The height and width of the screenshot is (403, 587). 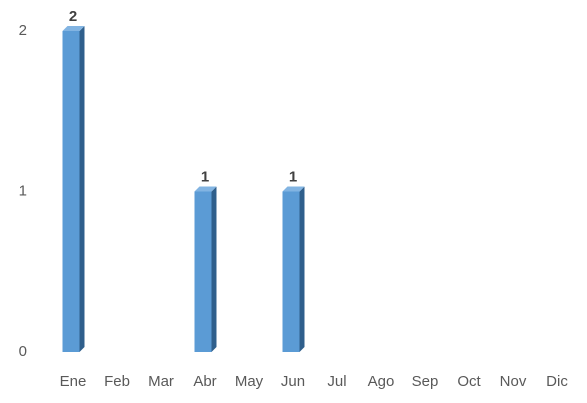 I want to click on x-tick-label: Dic, so click(x=557, y=381).